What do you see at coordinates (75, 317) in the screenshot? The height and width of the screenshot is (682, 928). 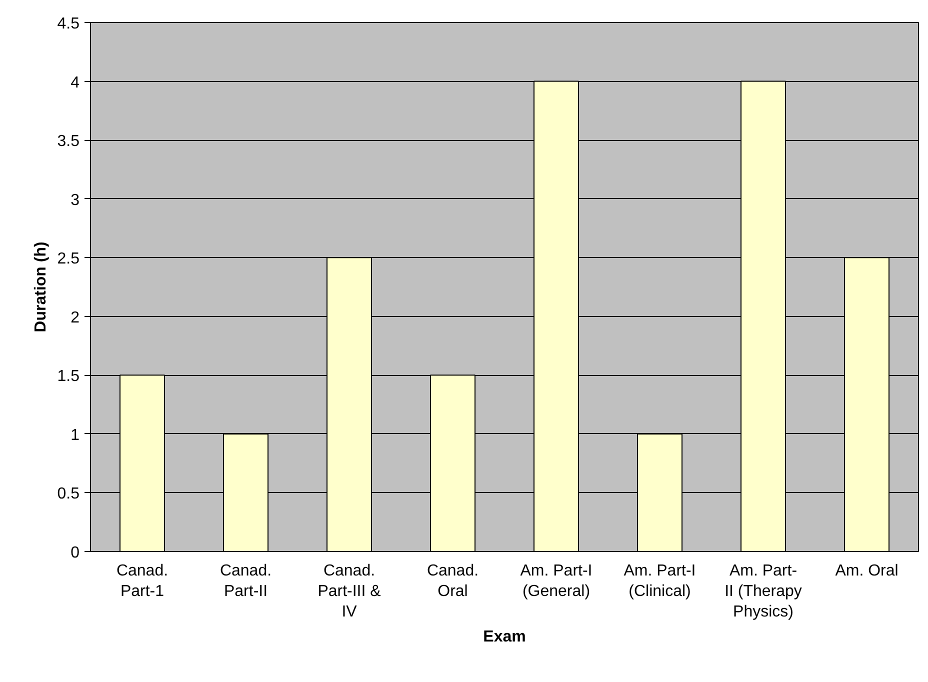 I see `y-tick-label: 2` at bounding box center [75, 317].